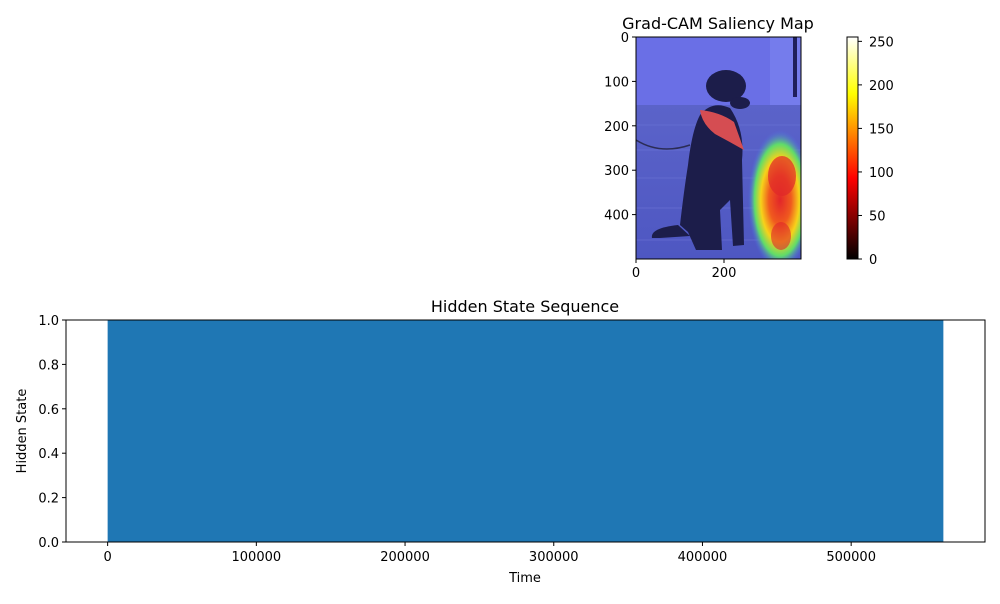 The width and height of the screenshot is (1000, 604). Describe the element at coordinates (48, 410) in the screenshot. I see `hidden-state-y-tick-label: 0.6` at that location.